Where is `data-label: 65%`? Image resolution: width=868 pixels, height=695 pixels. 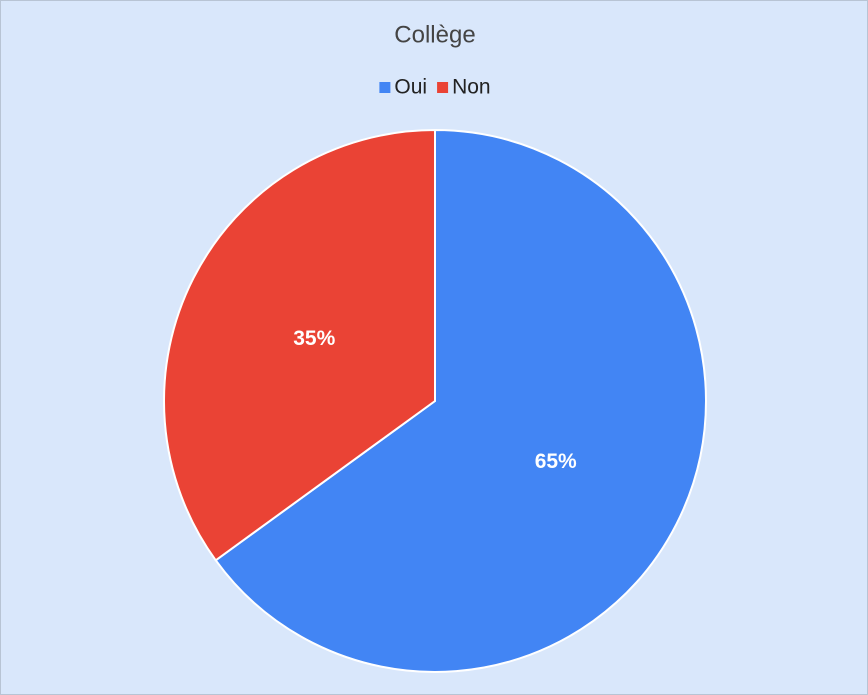 data-label: 65% is located at coordinates (556, 461).